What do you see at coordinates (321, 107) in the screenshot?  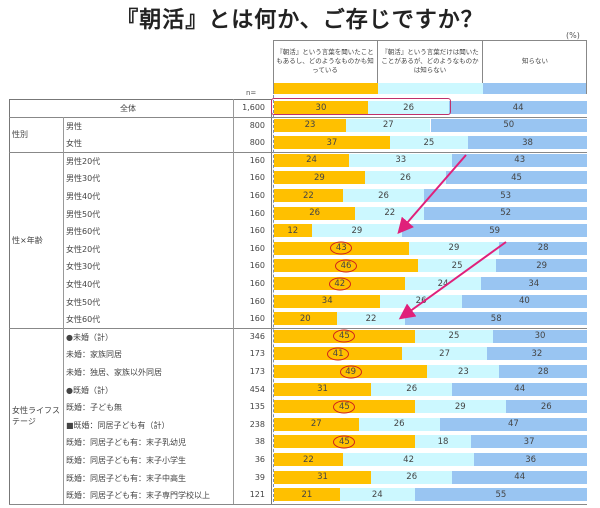 I see `bar-segment-know-content: 30` at bounding box center [321, 107].